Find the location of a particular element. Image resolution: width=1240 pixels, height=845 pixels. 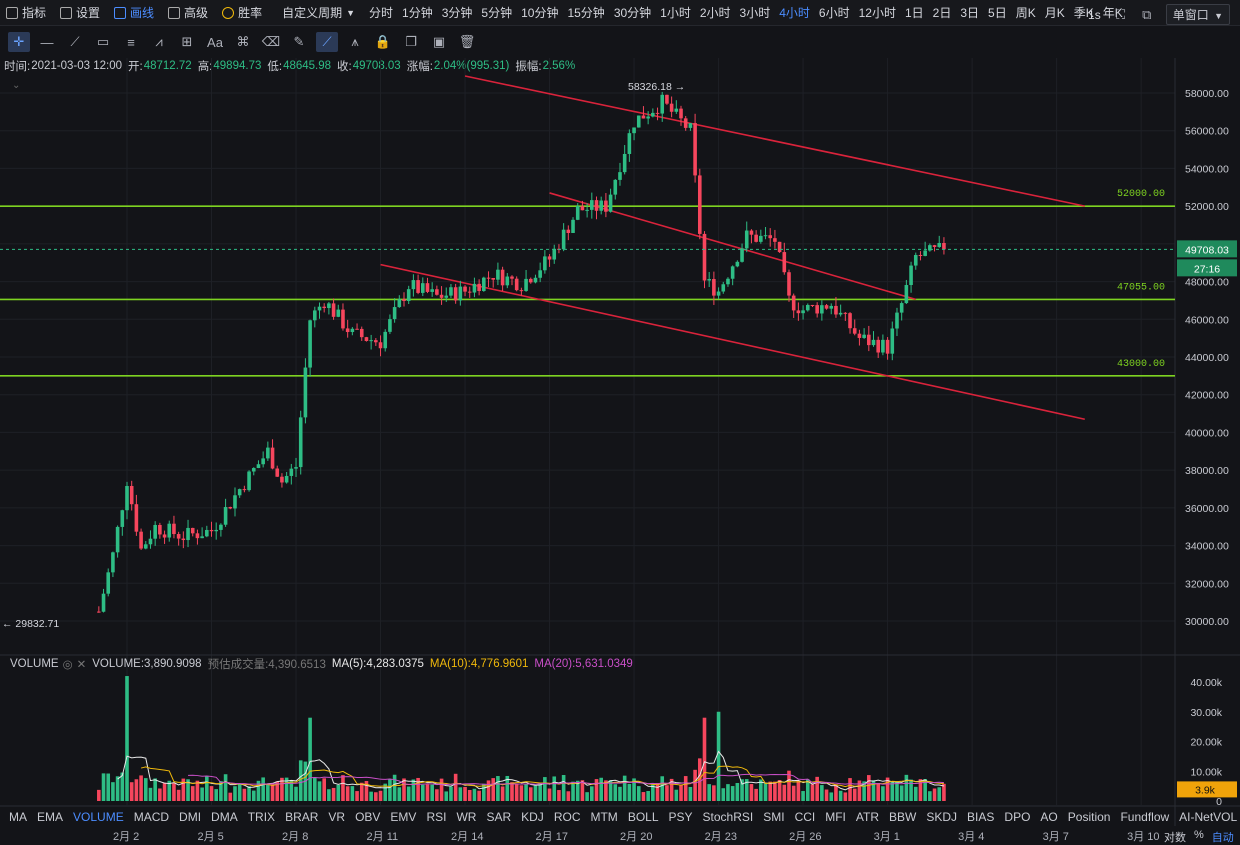

window-select: 单窗口 ▼ is located at coordinates (1197, 14).